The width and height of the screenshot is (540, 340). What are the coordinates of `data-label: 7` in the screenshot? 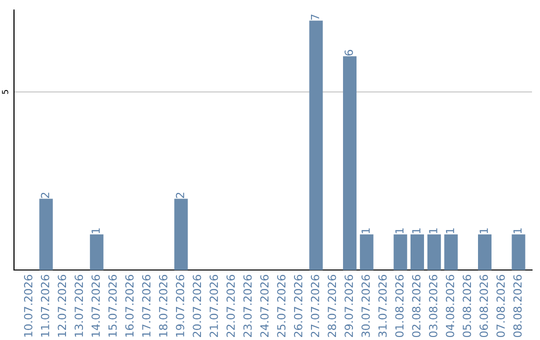 It's located at (315, 17).